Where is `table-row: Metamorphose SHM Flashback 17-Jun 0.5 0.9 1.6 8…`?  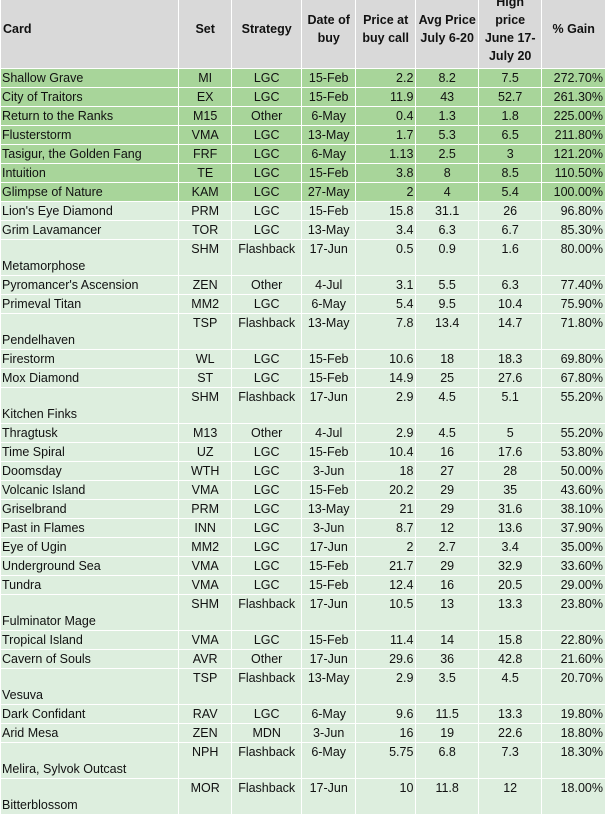
table-row: Metamorphose SHM Flashback 17-Jun 0.5 0.9 1.6 8… is located at coordinates (303, 257).